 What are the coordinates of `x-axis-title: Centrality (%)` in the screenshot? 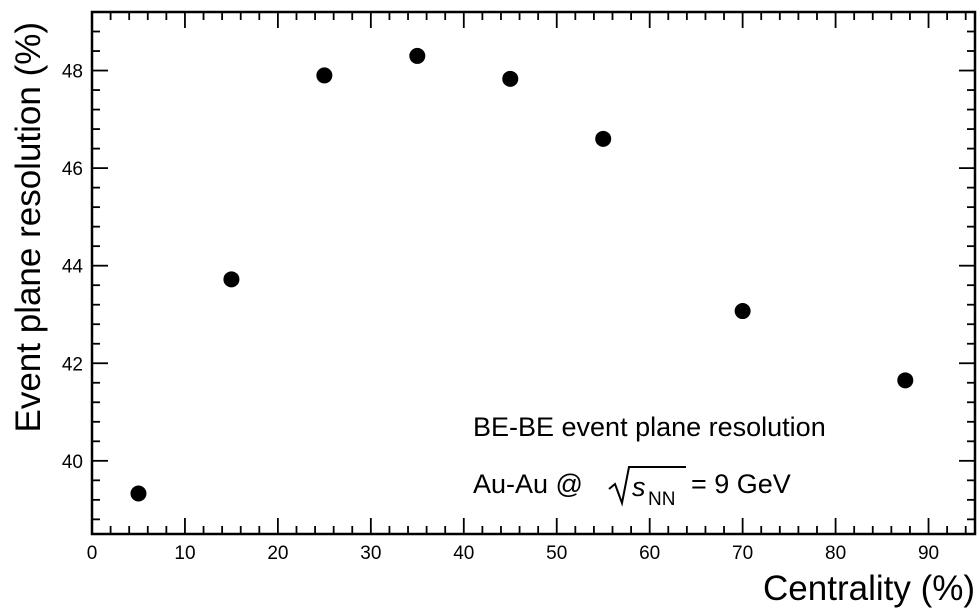 It's located at (869, 588).